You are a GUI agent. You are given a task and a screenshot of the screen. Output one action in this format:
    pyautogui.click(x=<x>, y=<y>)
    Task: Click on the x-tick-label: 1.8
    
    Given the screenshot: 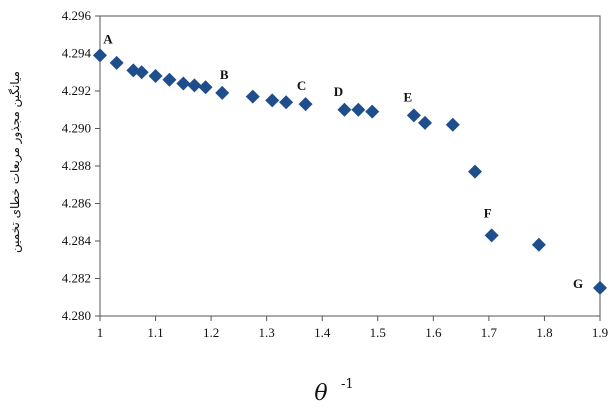 What is the action you would take?
    pyautogui.click(x=544, y=332)
    